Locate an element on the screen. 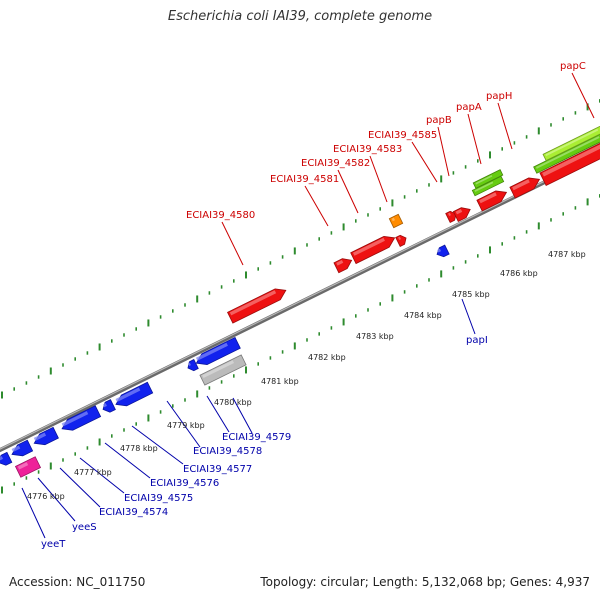 The image size is (600, 600). gene-papA is located at coordinates (492, 201).